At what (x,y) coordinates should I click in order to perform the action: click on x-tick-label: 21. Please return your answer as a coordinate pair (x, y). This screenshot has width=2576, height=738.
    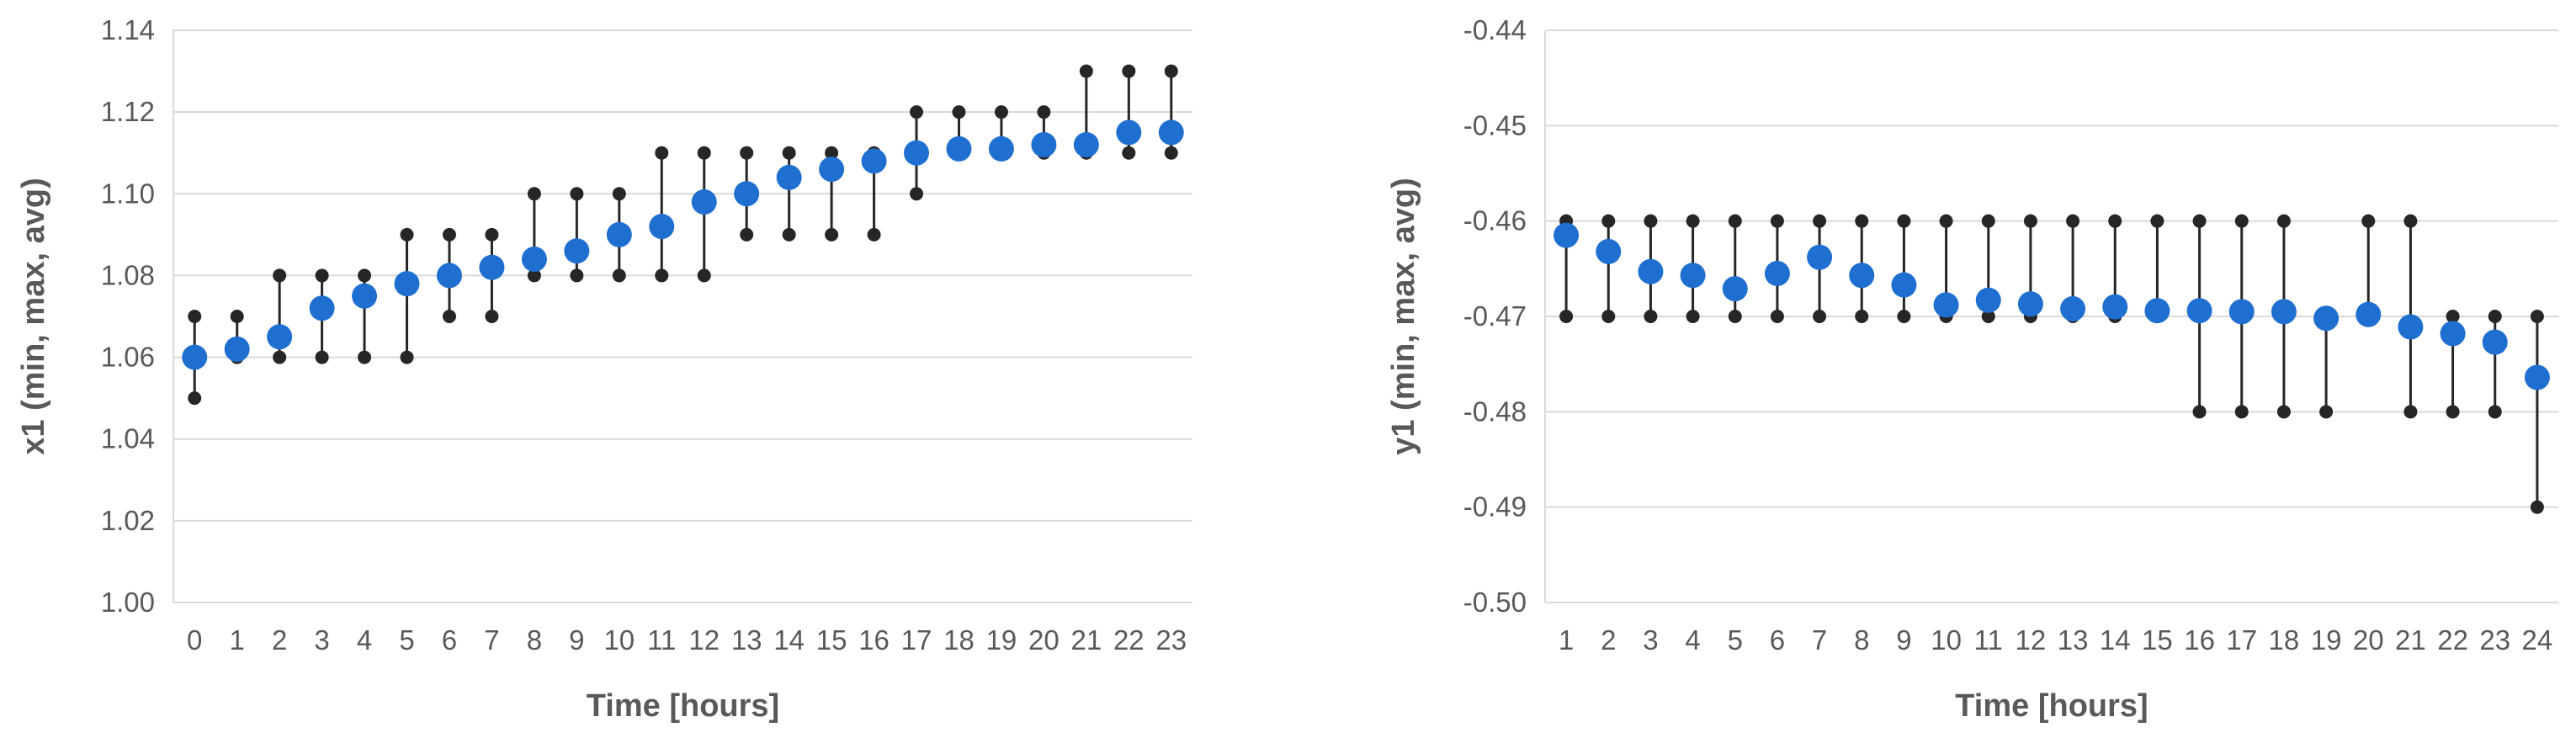
    Looking at the image, I should click on (2410, 640).